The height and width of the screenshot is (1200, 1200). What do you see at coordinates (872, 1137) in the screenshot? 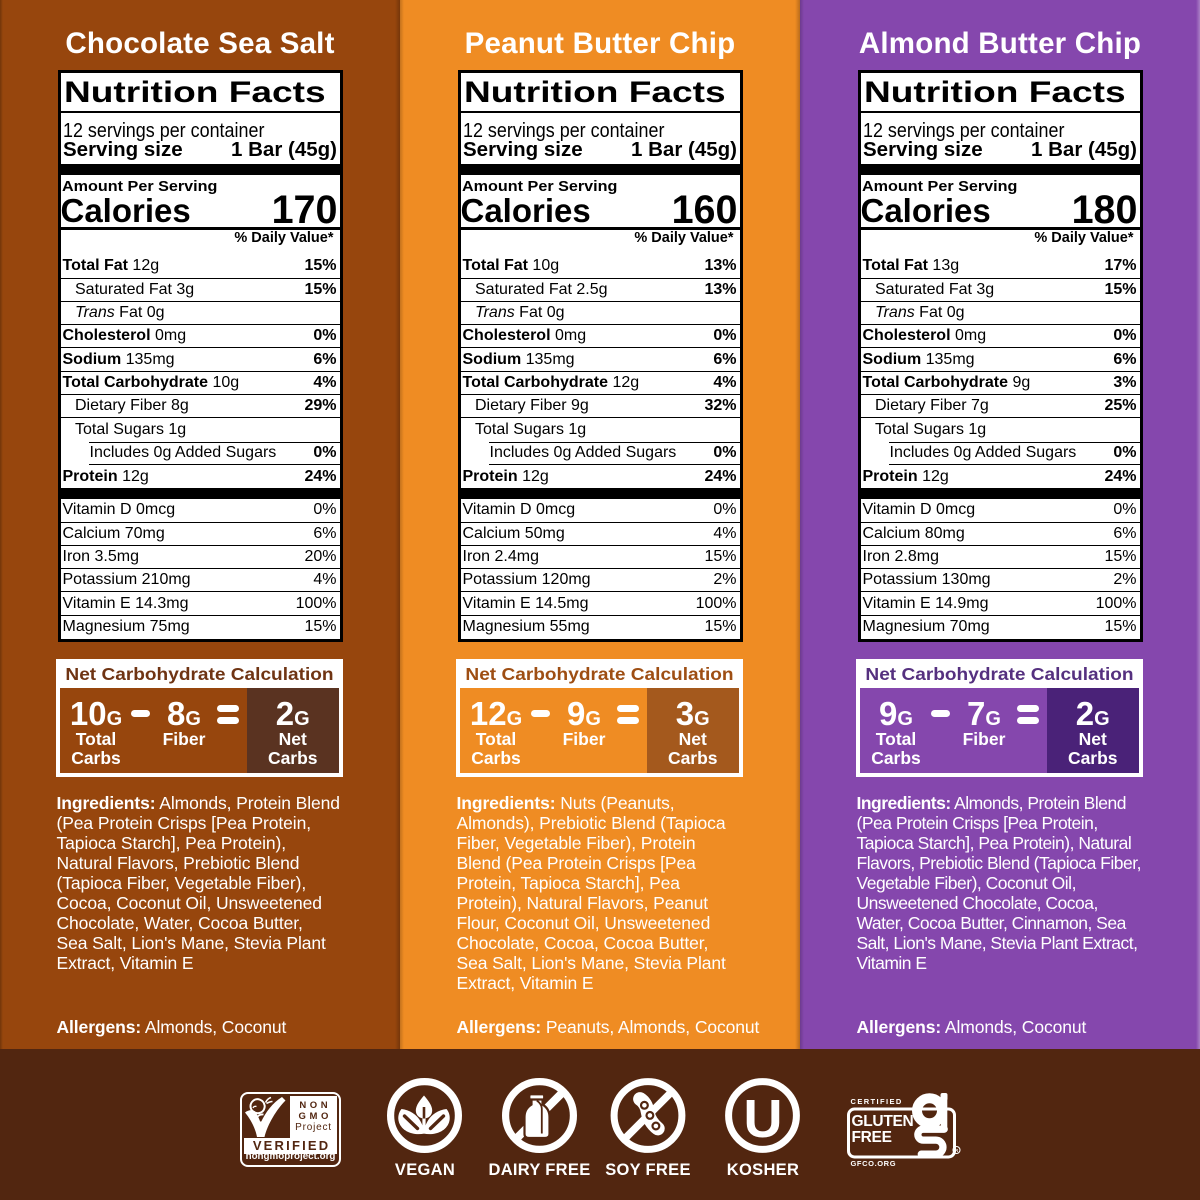
I see `svg-text: FREE` at bounding box center [872, 1137].